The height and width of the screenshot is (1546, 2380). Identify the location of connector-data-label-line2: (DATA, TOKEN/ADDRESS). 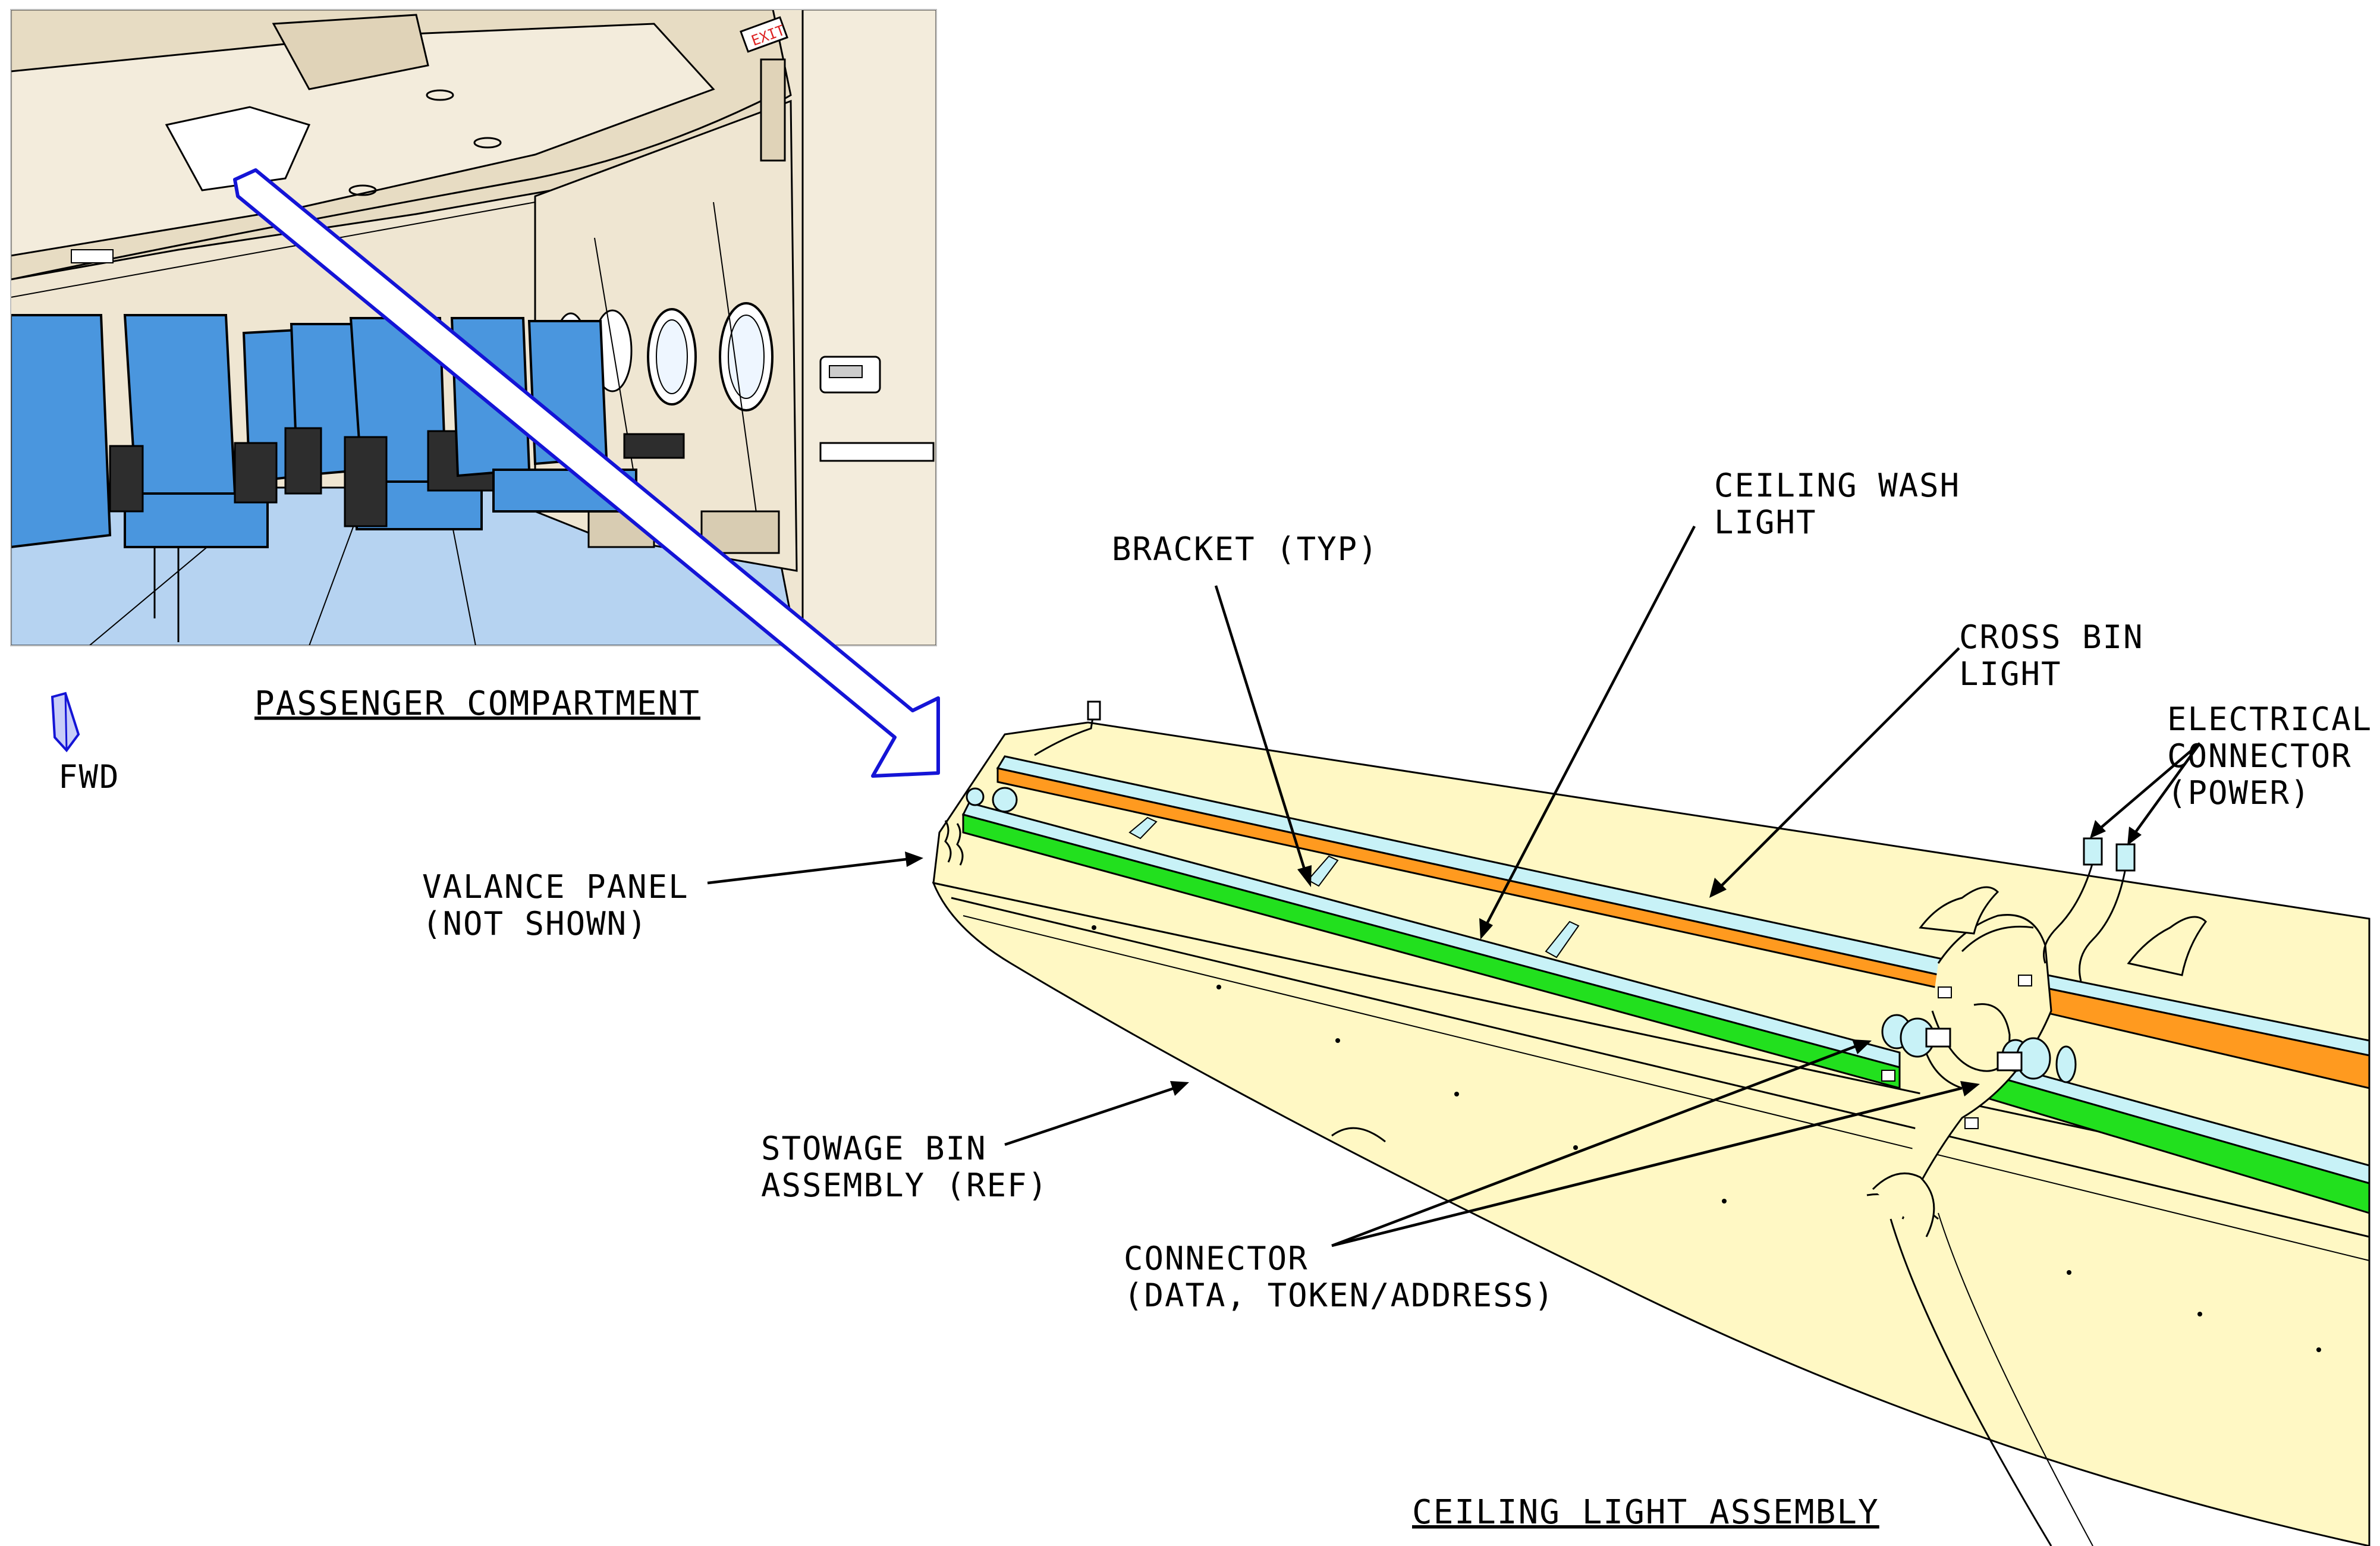
(1339, 1295).